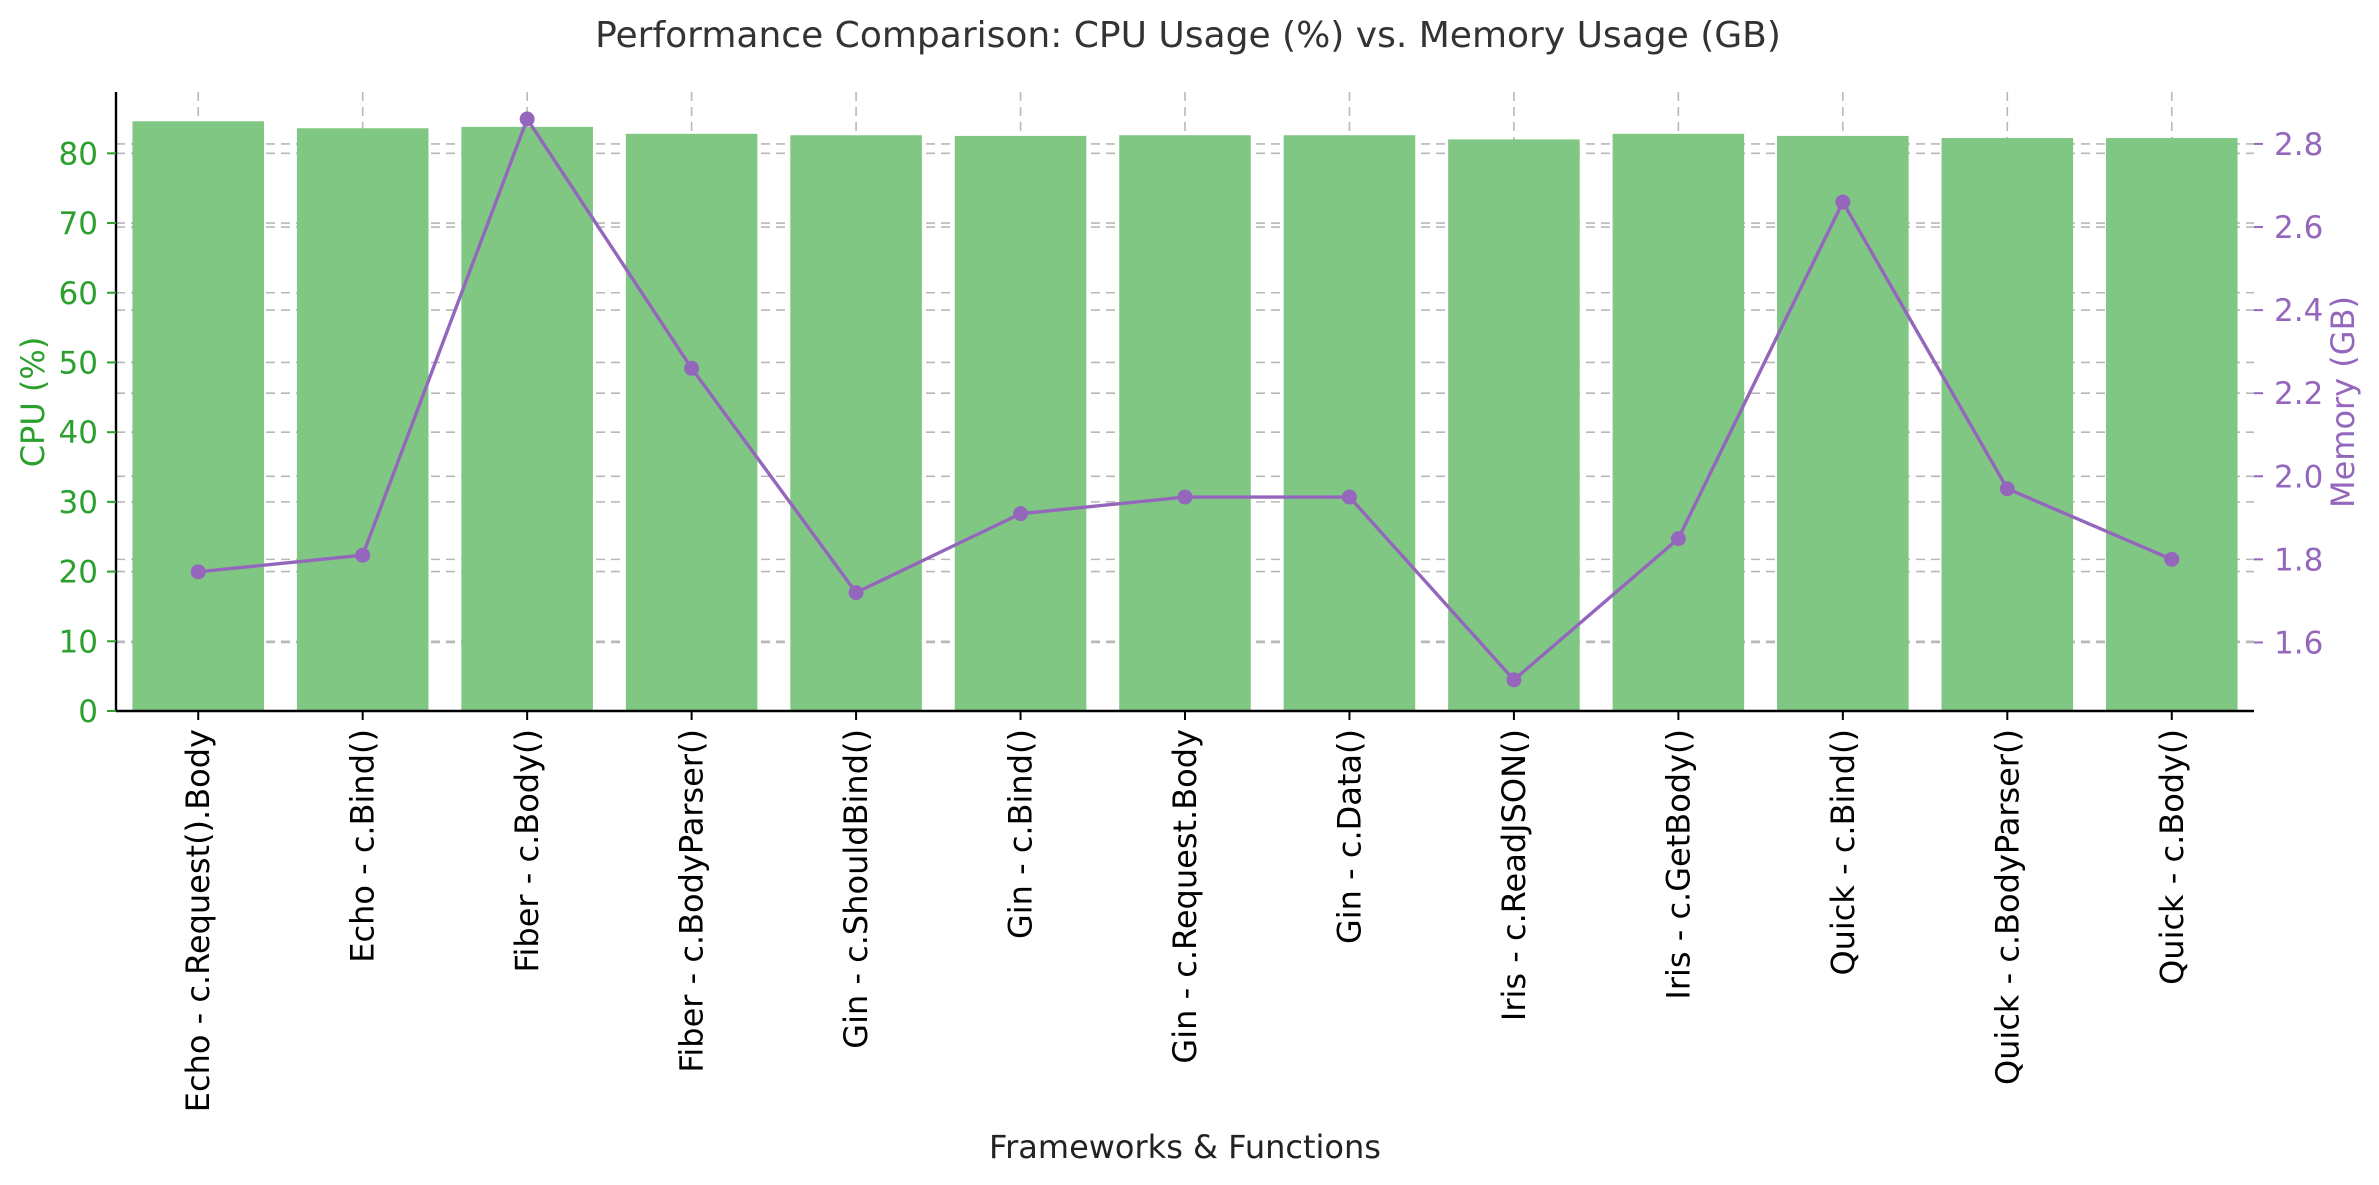 This screenshot has width=2379, height=1185. Describe the element at coordinates (2007, 907) in the screenshot. I see `x-tick-label: Quick - c.BodyParser()` at that location.